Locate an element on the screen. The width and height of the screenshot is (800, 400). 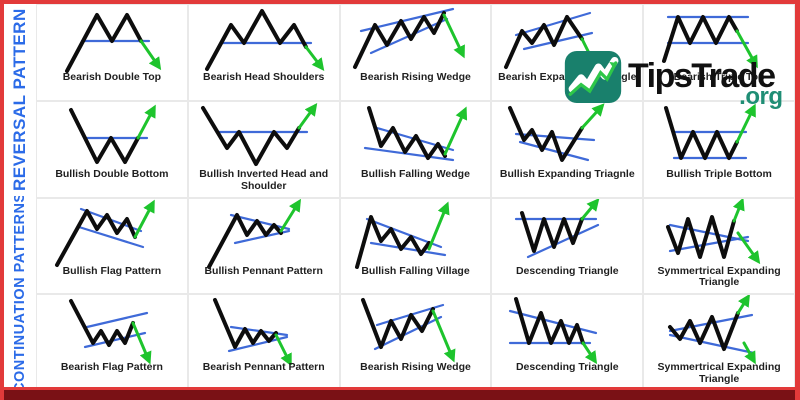
section-sidebar: REVERSAL PATTERN CONTINUATION PATTERNS is located at coordinates (20, 197).